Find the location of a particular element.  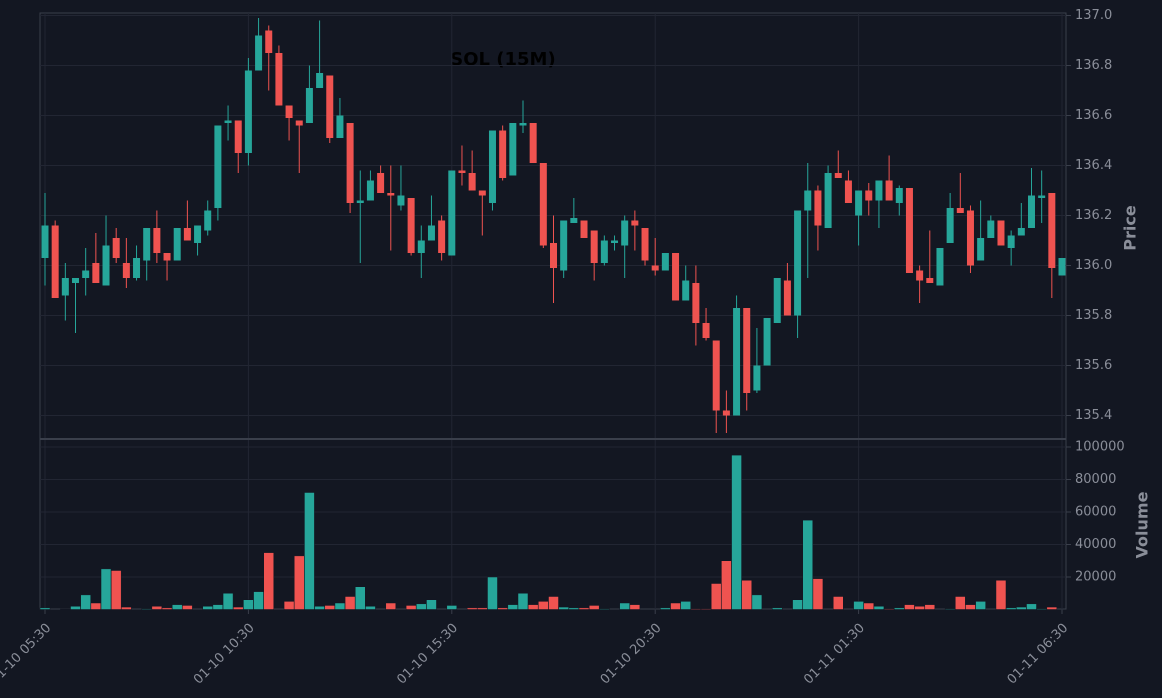

y-tick-label: 136.4 is located at coordinates (1093, 165).